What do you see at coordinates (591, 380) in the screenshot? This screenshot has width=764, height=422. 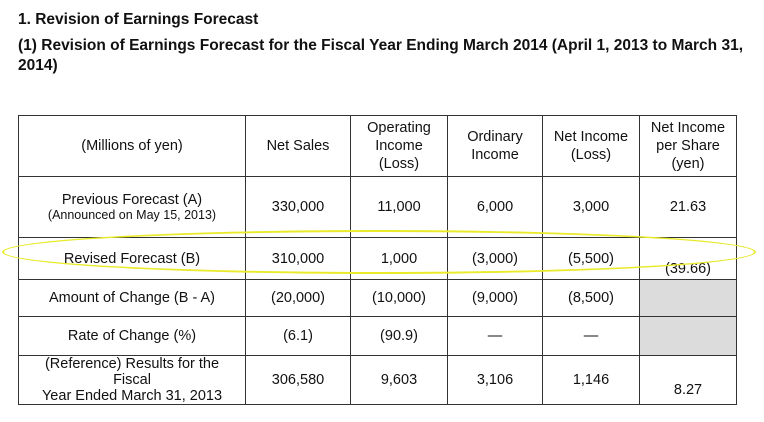 I see `cell-net-income: 1,146` at bounding box center [591, 380].